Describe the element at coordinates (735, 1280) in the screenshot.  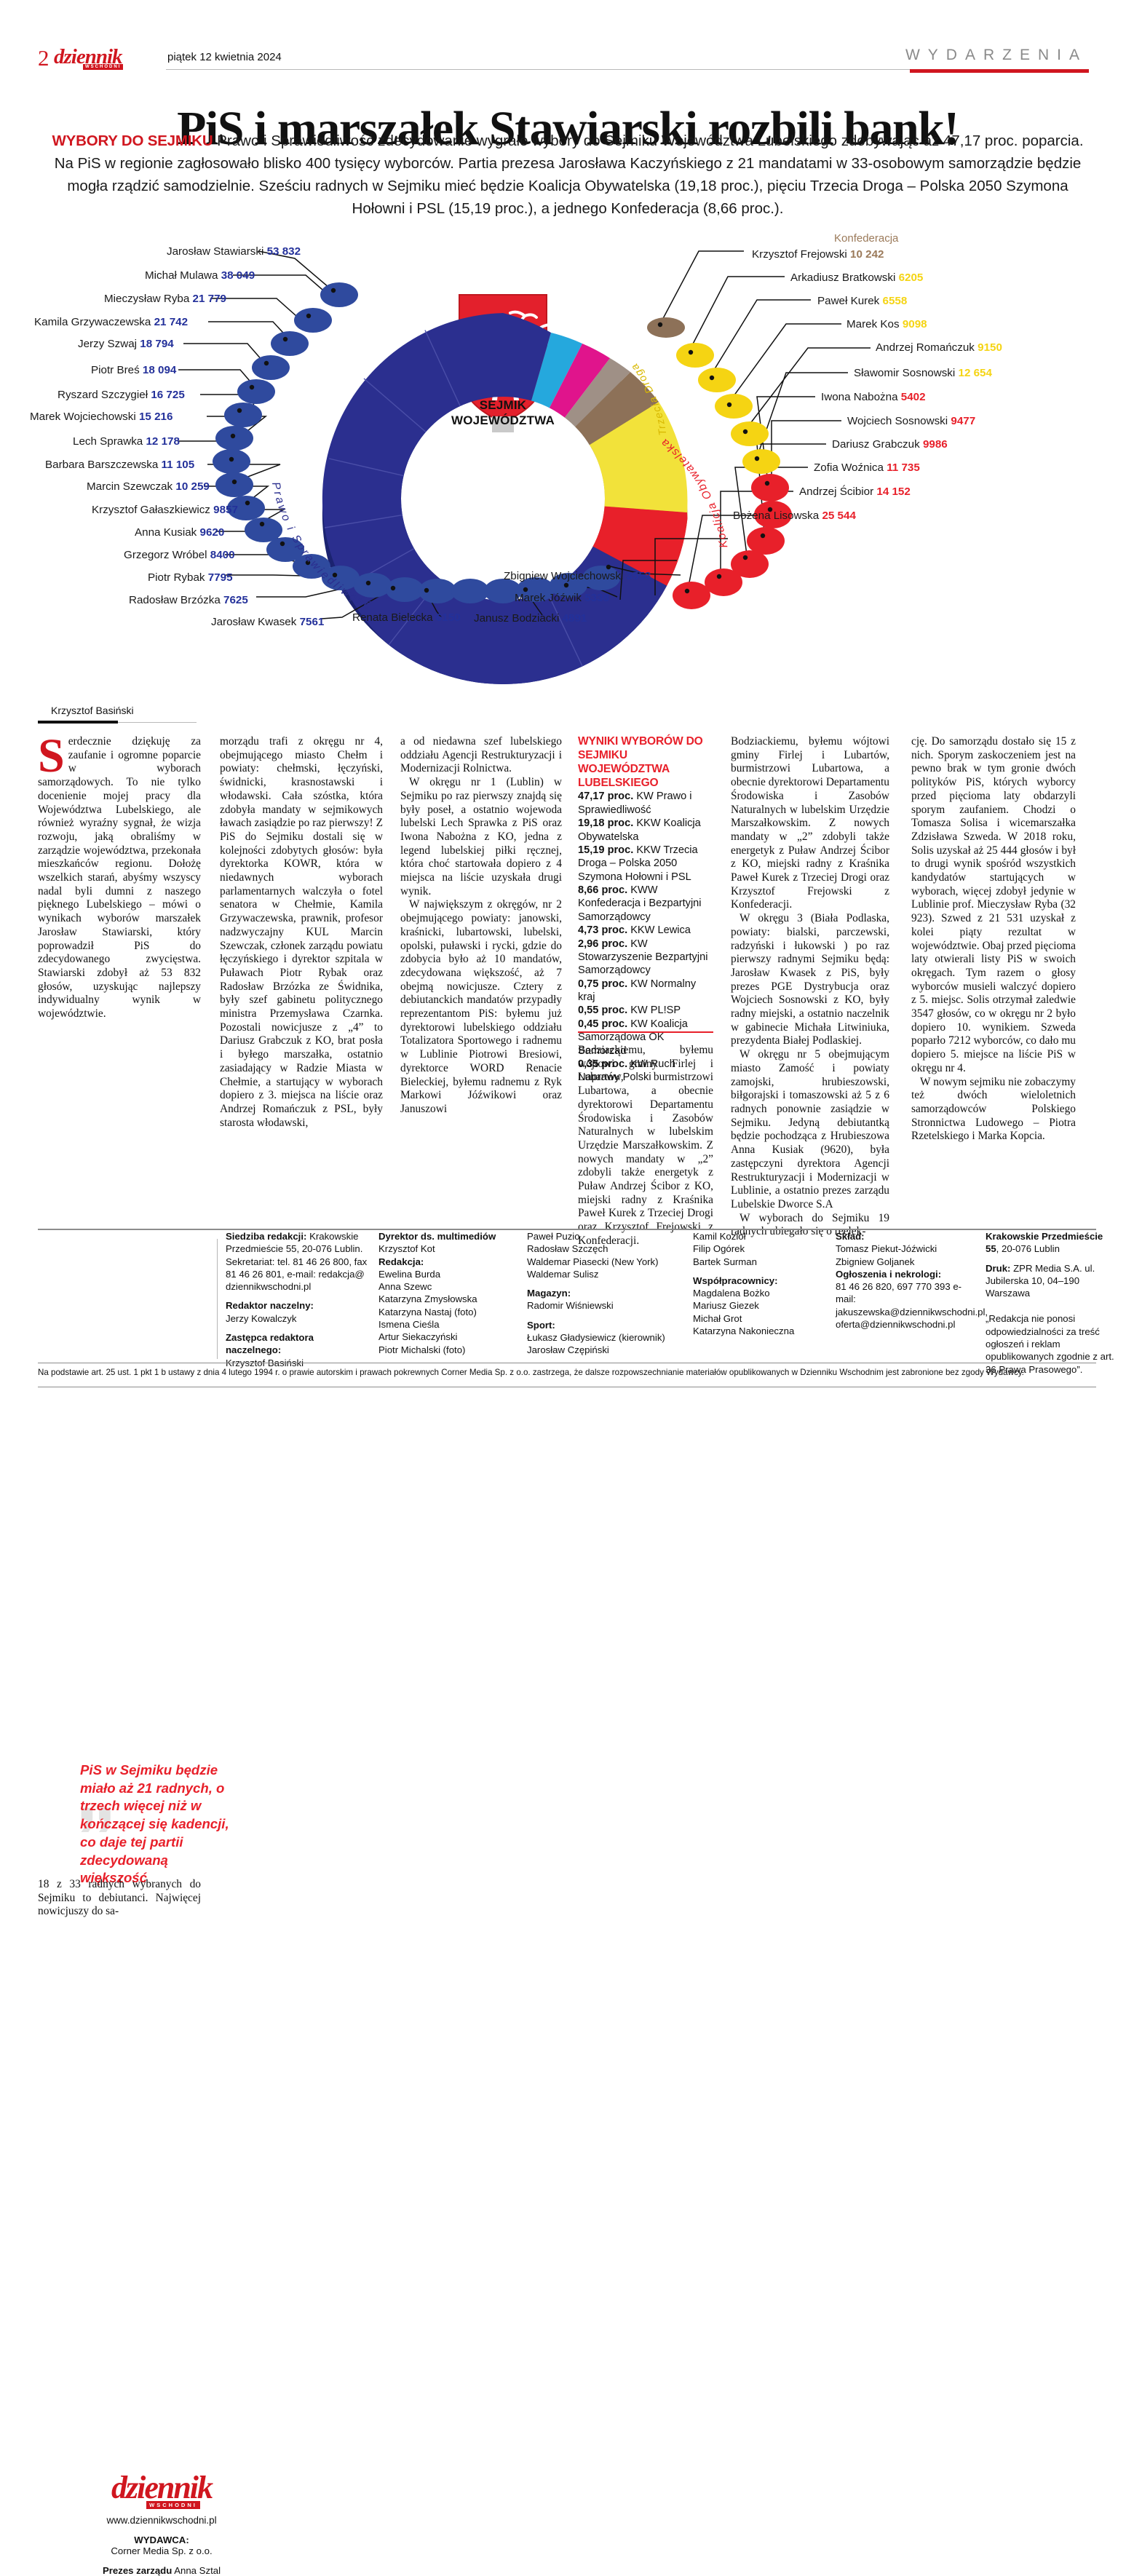
I see `footer-collab-label: Współpracownicy:` at that location.